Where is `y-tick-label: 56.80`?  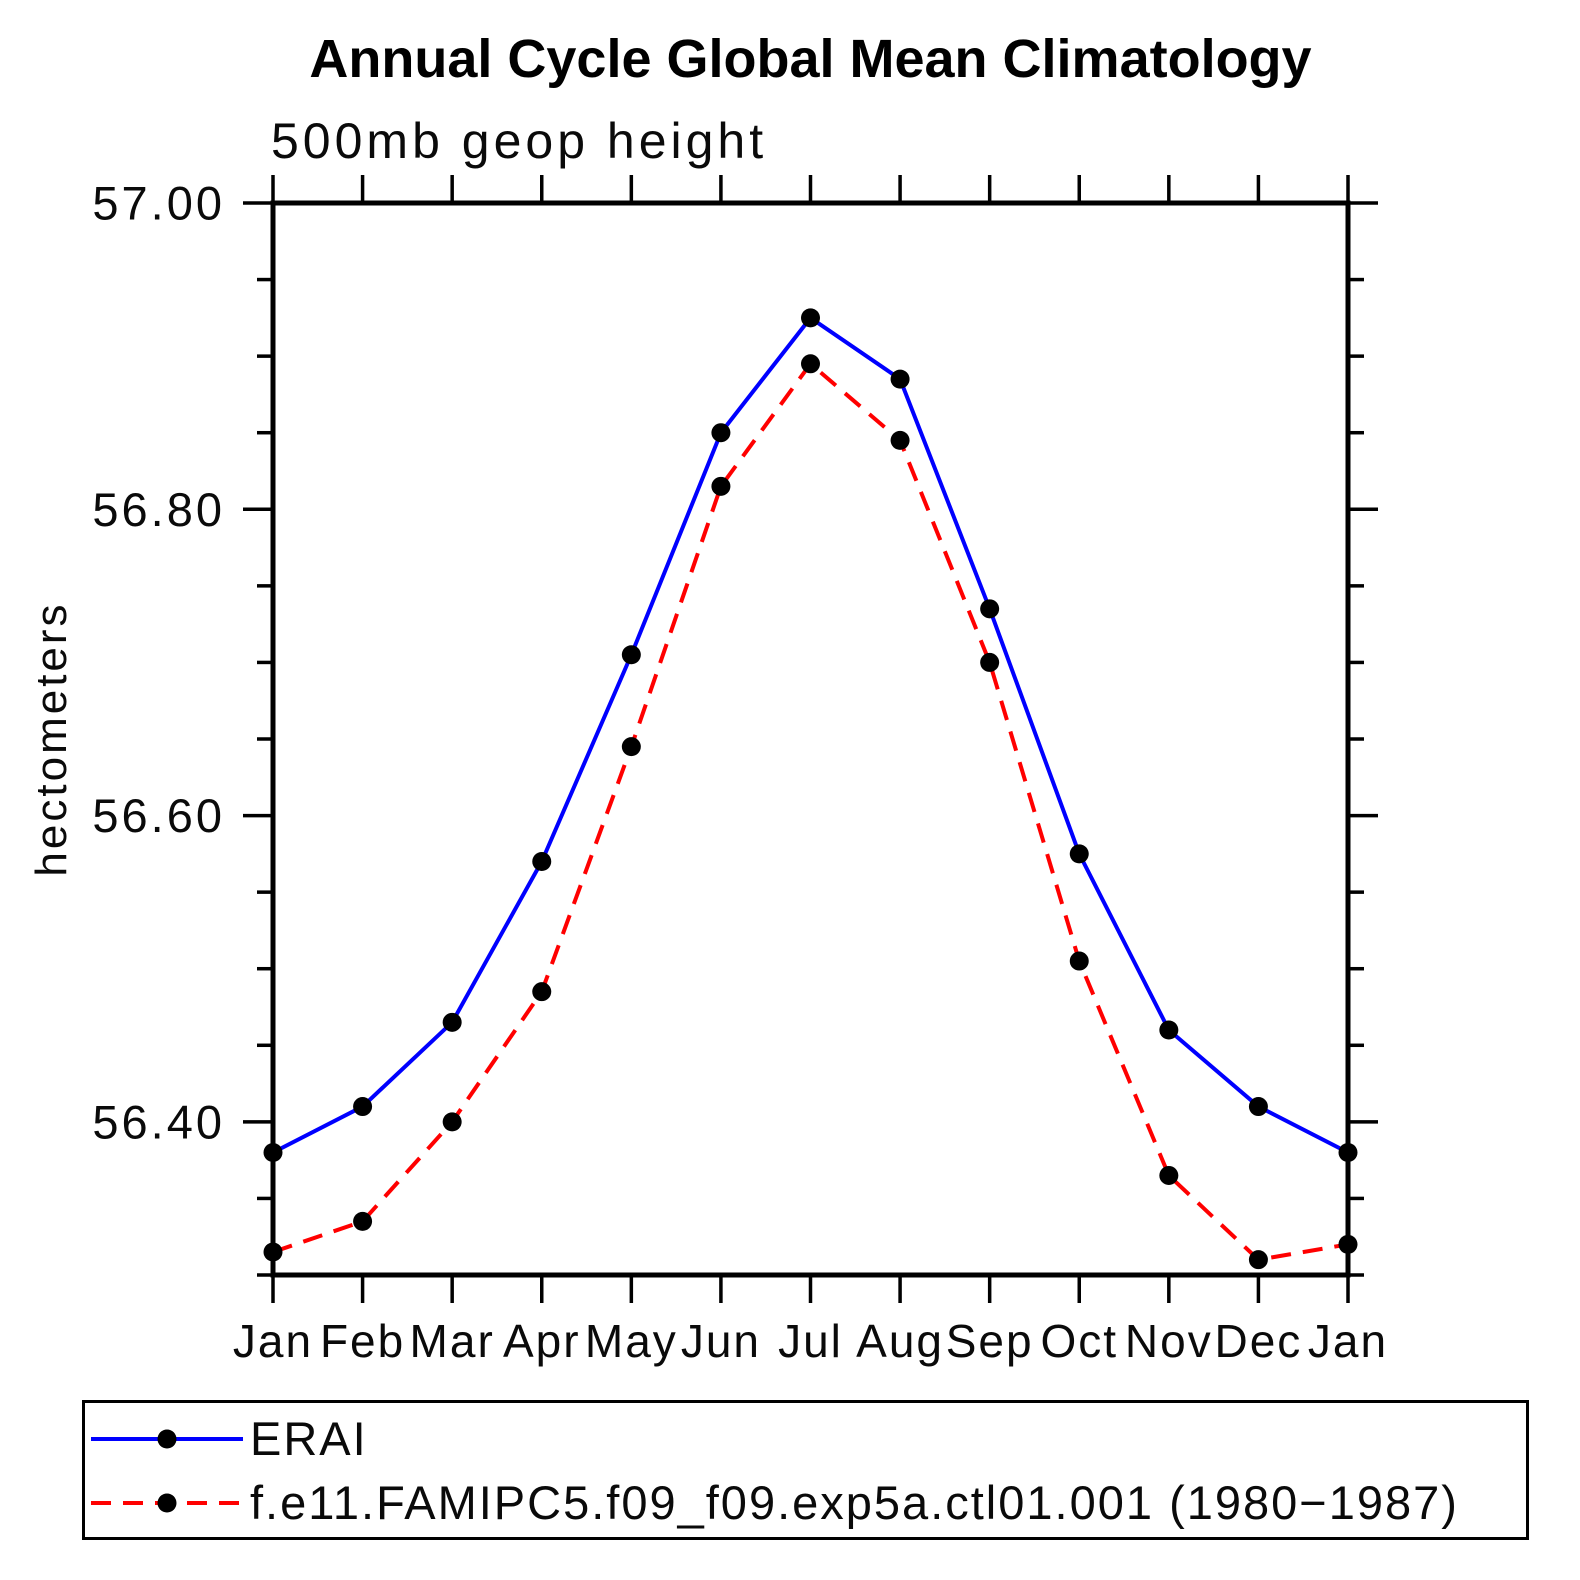
y-tick-label: 56.80 is located at coordinates (158, 509).